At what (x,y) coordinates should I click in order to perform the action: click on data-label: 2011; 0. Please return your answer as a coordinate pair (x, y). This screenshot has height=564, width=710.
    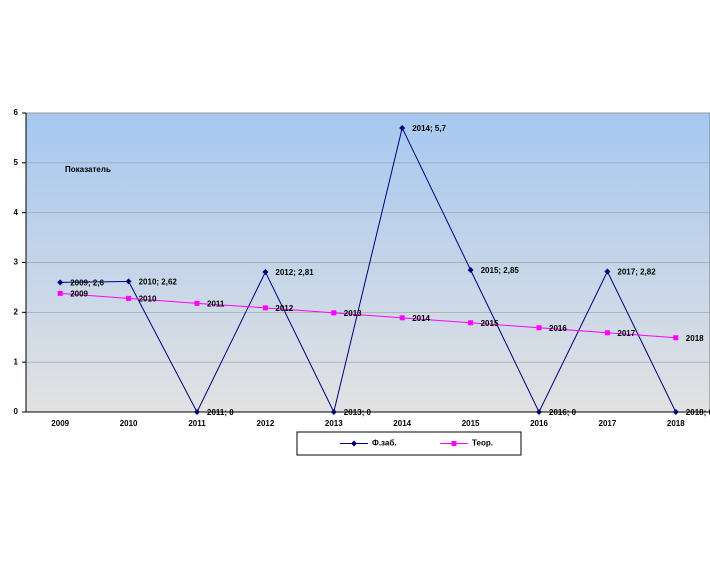
    Looking at the image, I should click on (220, 412).